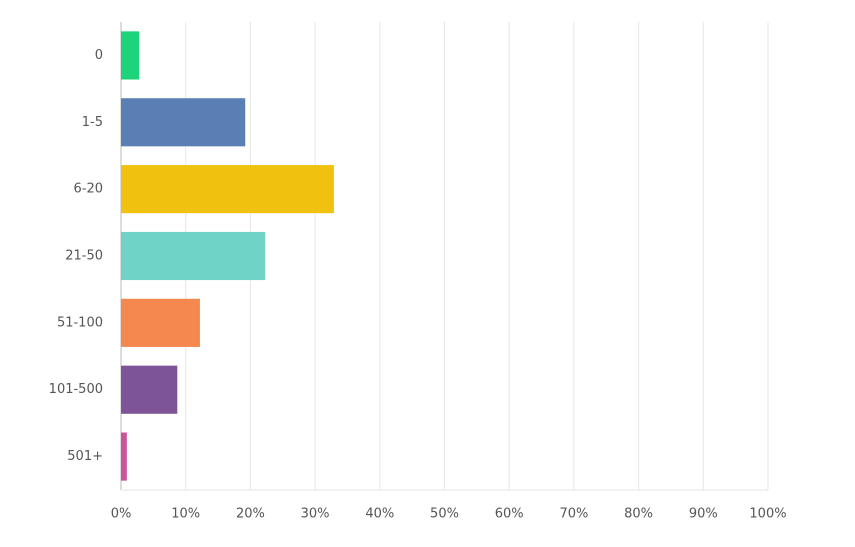 The image size is (855, 547). What do you see at coordinates (76, 389) in the screenshot?
I see `y-tick-label: 101-500` at bounding box center [76, 389].